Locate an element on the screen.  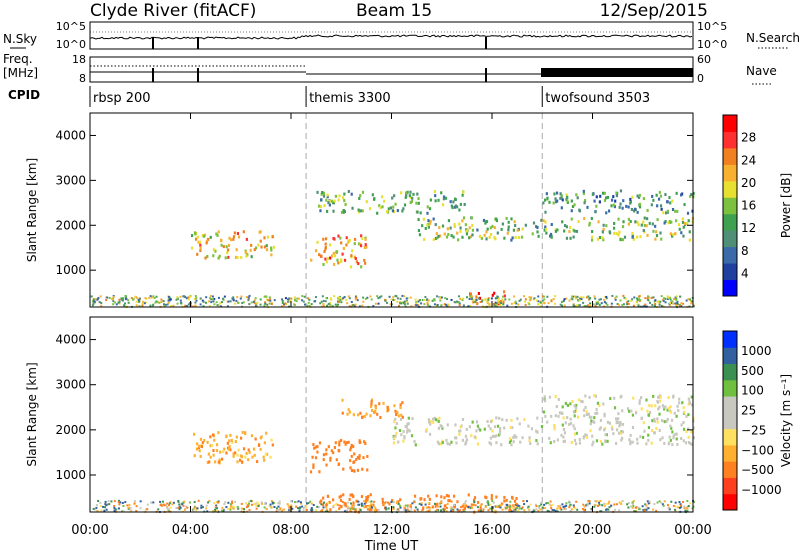
y-axis-label: Slant Range [km] is located at coordinates (32, 210).